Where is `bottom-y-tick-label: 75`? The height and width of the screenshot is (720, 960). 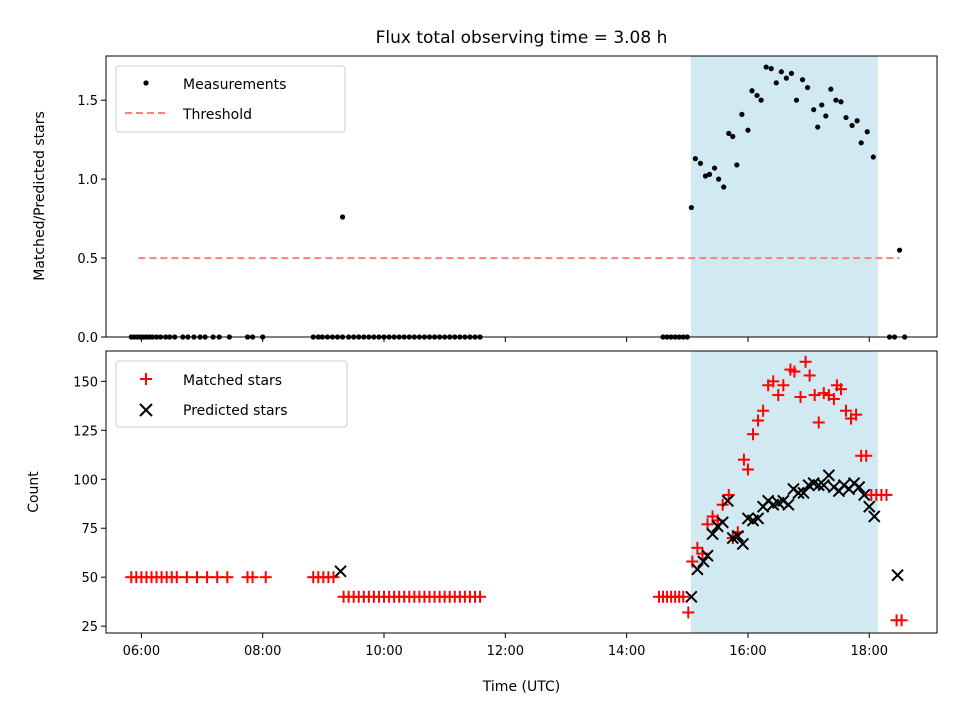 bottom-y-tick-label: 75 is located at coordinates (89, 529).